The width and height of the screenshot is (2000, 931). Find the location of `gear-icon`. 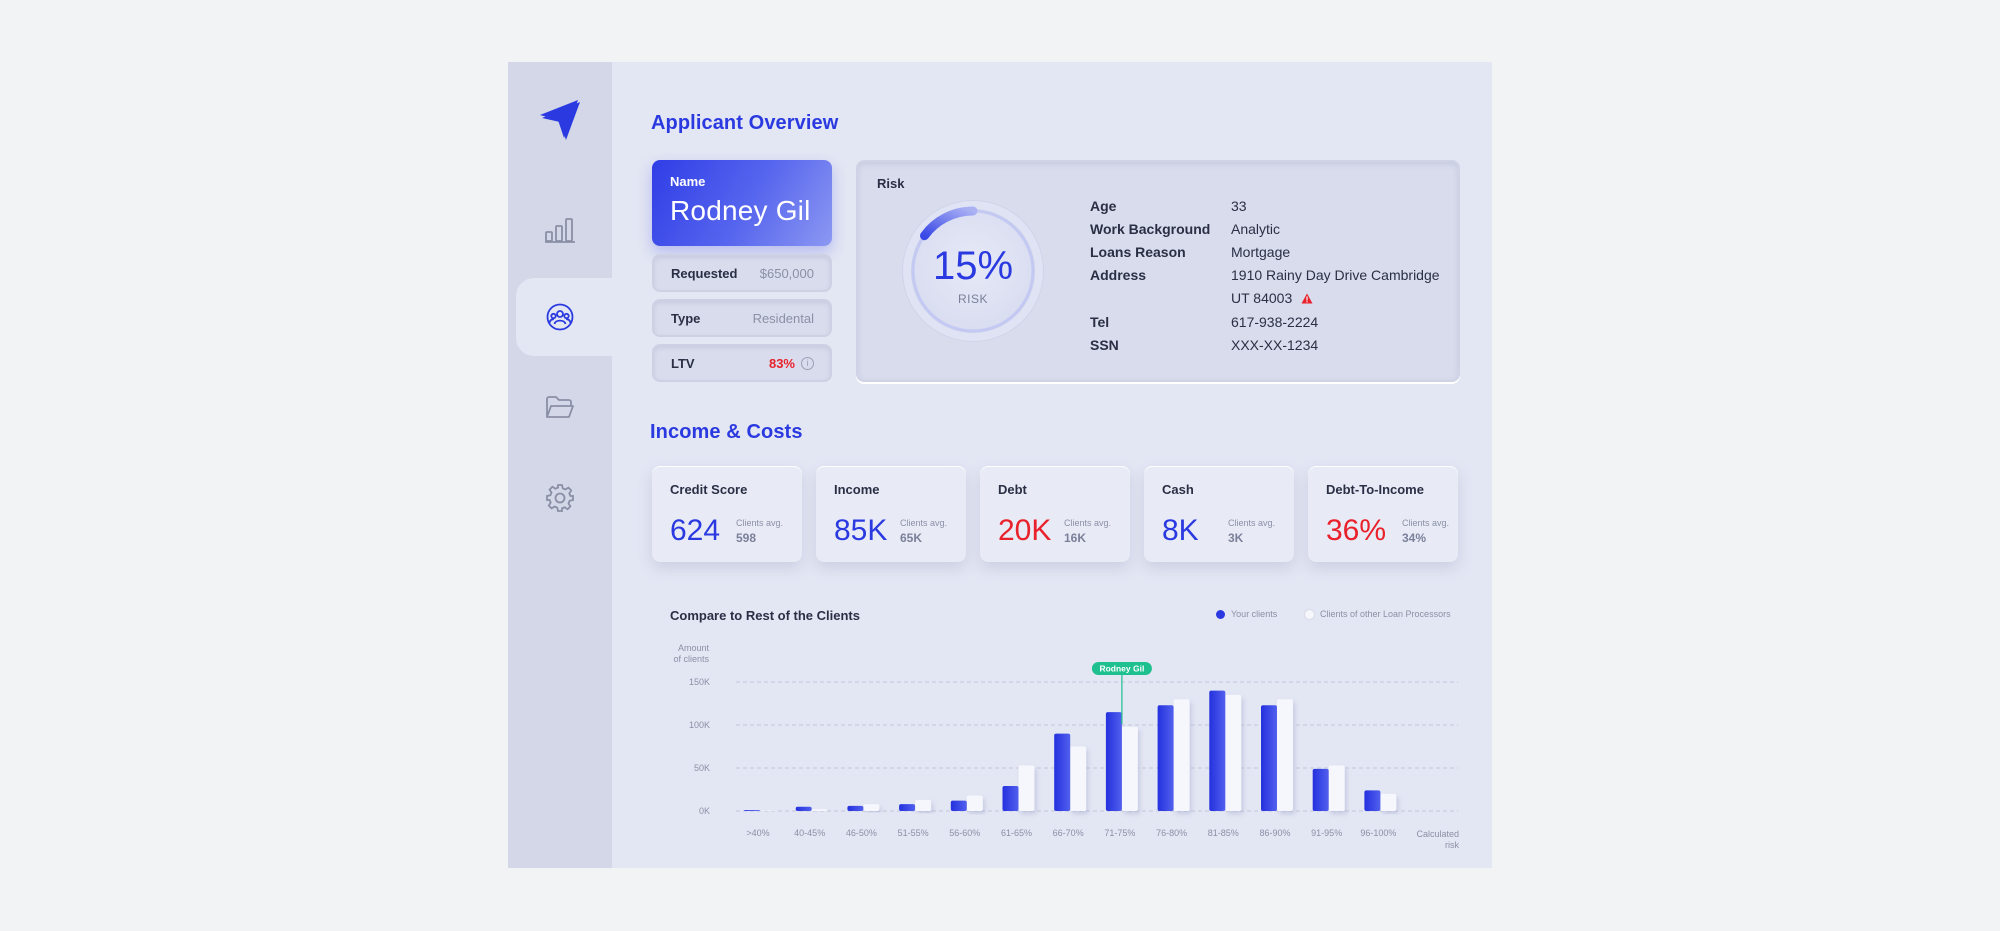

gear-icon is located at coordinates (560, 498).